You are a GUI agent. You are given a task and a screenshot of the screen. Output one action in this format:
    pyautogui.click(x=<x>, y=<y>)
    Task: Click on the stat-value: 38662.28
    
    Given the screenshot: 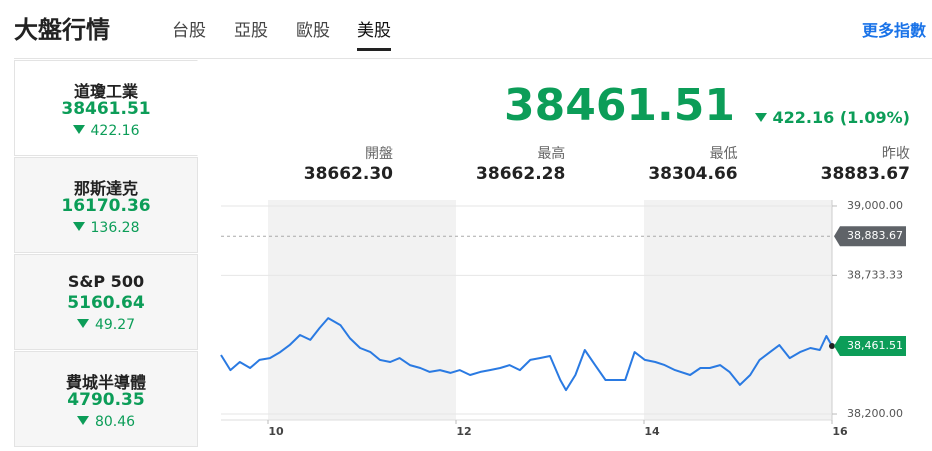 What is the action you would take?
    pyautogui.click(x=521, y=174)
    